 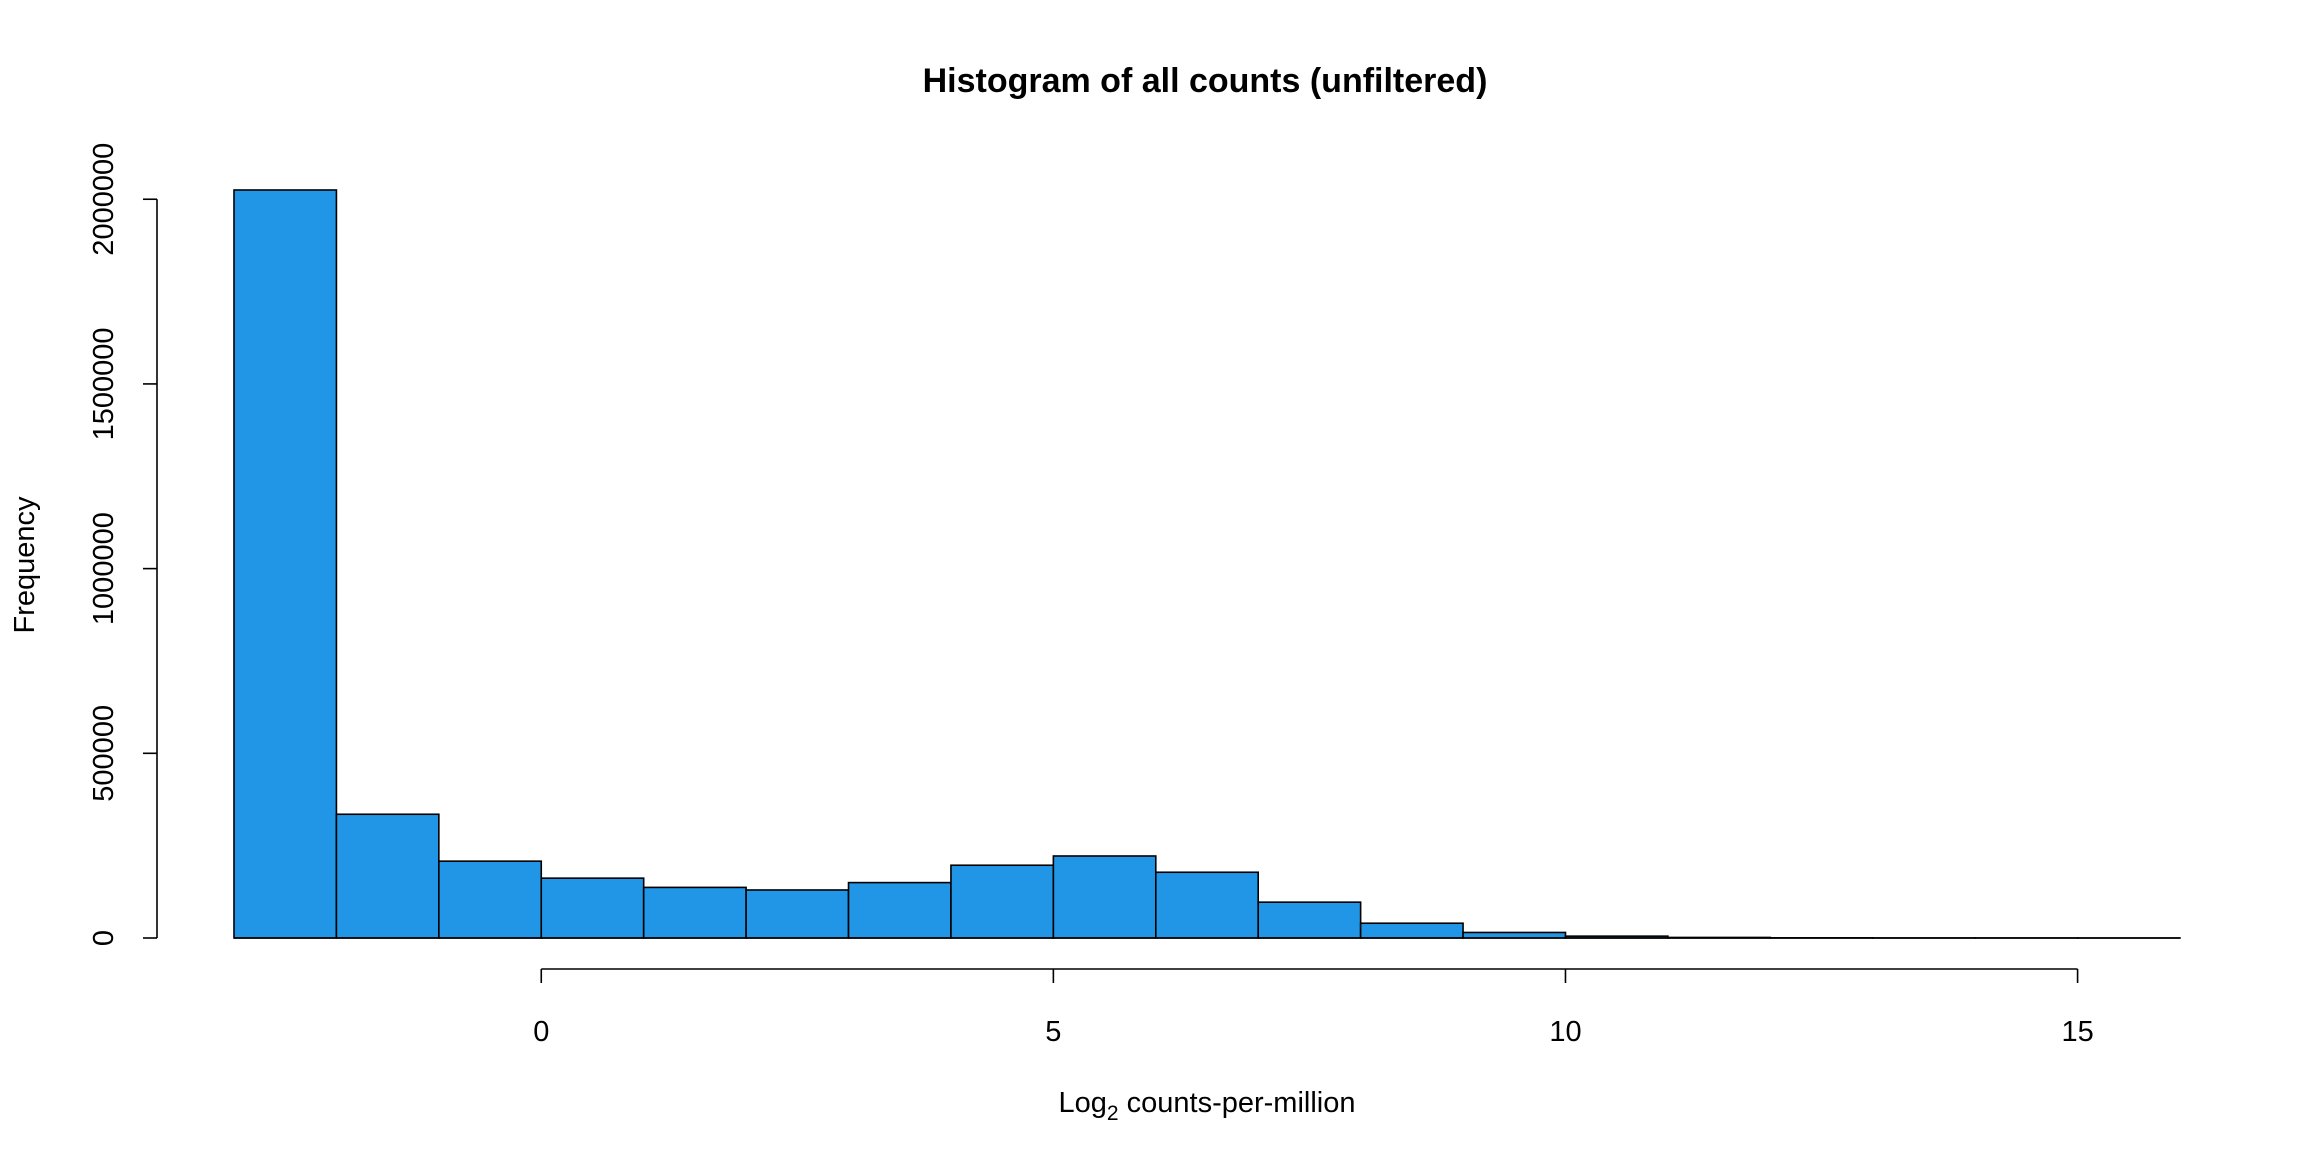 I want to click on x-tick-label: 5, so click(x=1053, y=1032).